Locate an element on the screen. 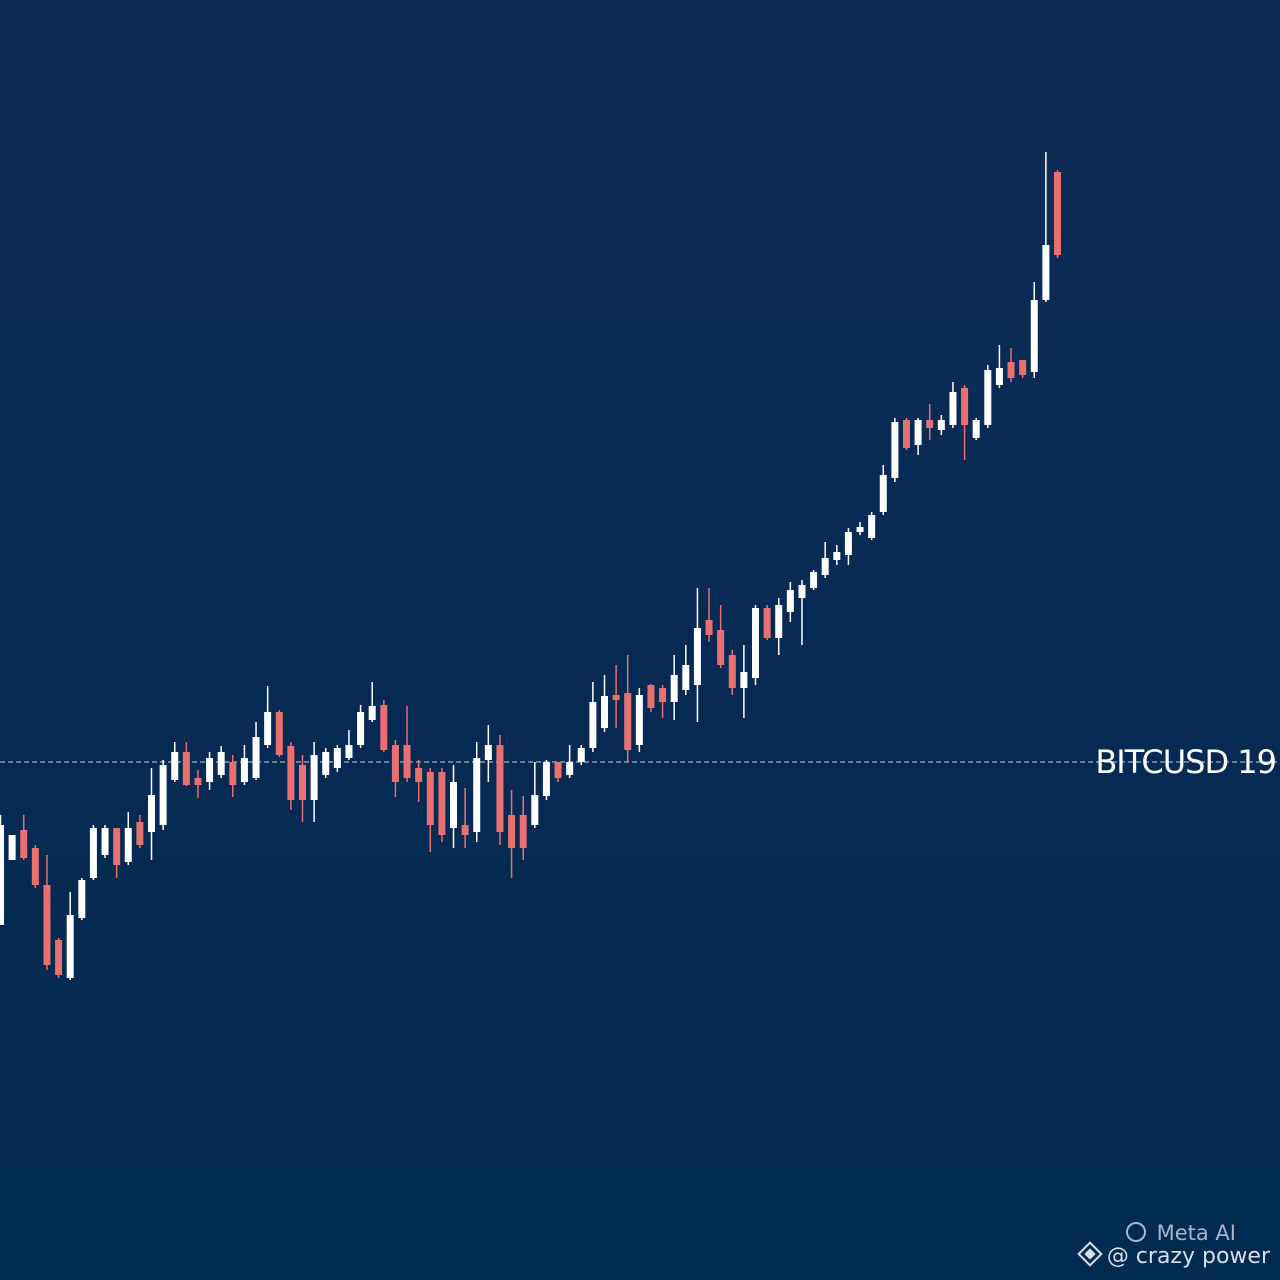 The height and width of the screenshot is (1280, 1280). price-label: BITCUSD 19 is located at coordinates (1185, 762).